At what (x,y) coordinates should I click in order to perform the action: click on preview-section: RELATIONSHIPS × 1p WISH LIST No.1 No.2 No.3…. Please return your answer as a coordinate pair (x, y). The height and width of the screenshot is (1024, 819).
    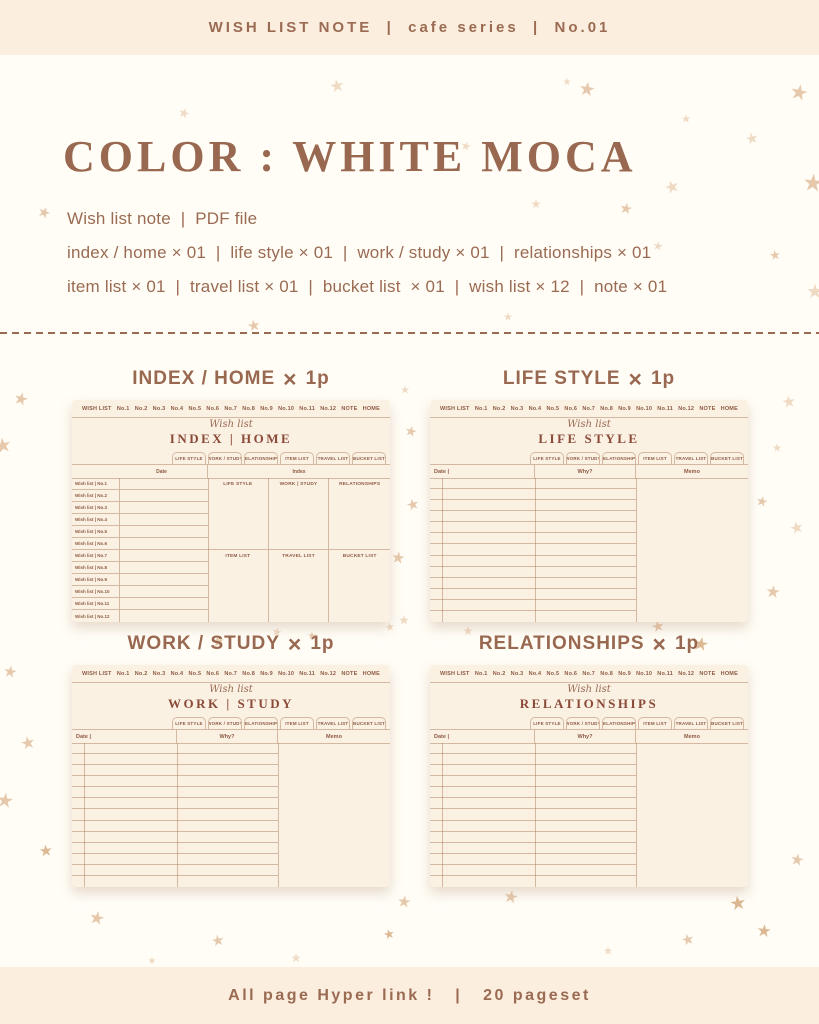
    Looking at the image, I should click on (589, 755).